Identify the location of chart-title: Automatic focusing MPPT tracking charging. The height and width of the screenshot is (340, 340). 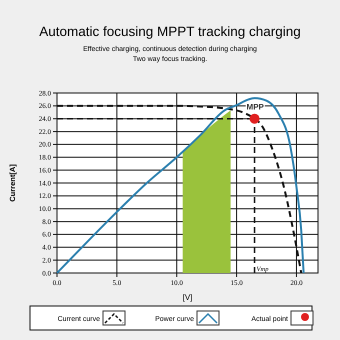
(170, 31).